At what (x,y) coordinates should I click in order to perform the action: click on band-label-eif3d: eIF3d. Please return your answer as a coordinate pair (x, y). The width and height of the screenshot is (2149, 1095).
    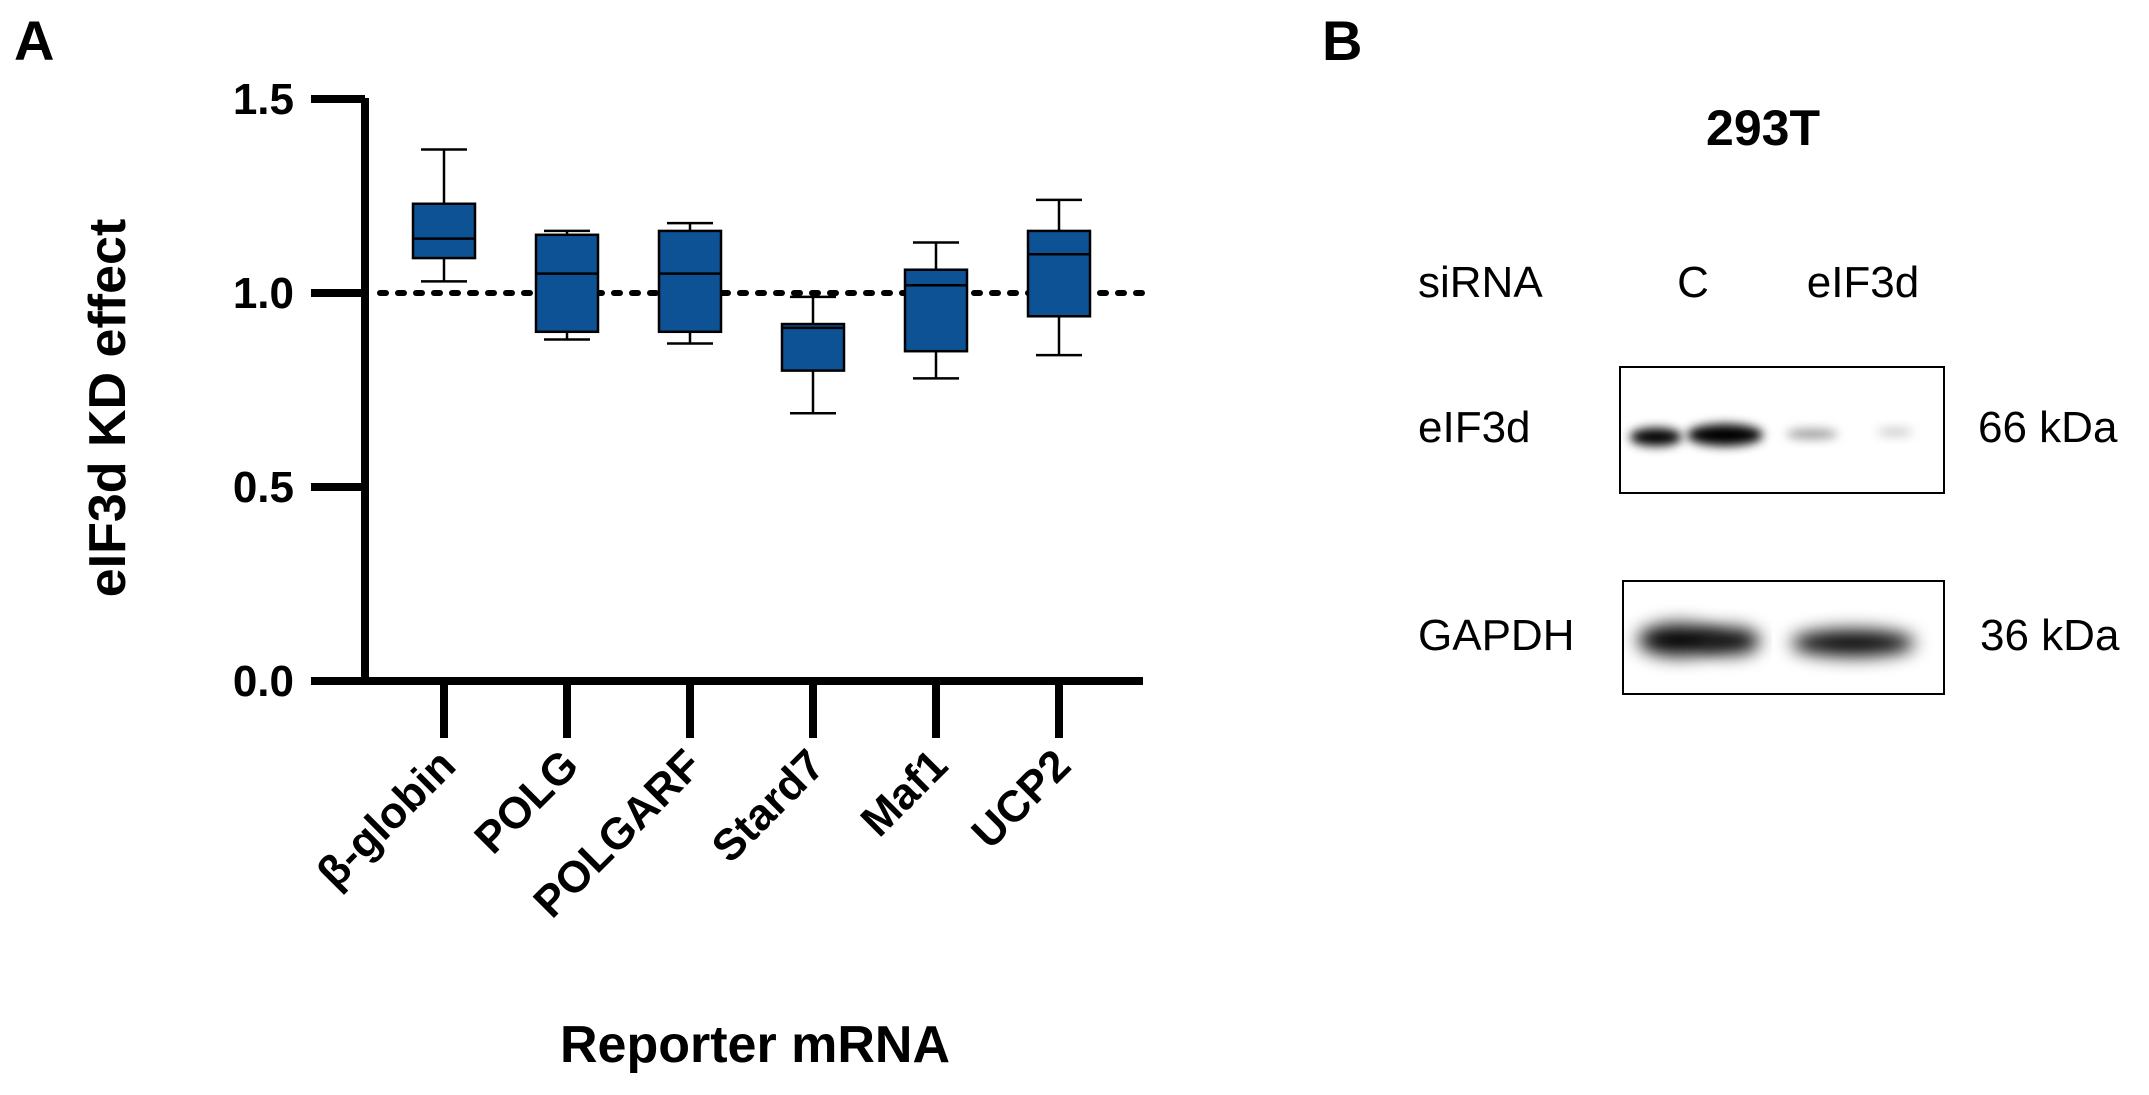
    Looking at the image, I should click on (1474, 427).